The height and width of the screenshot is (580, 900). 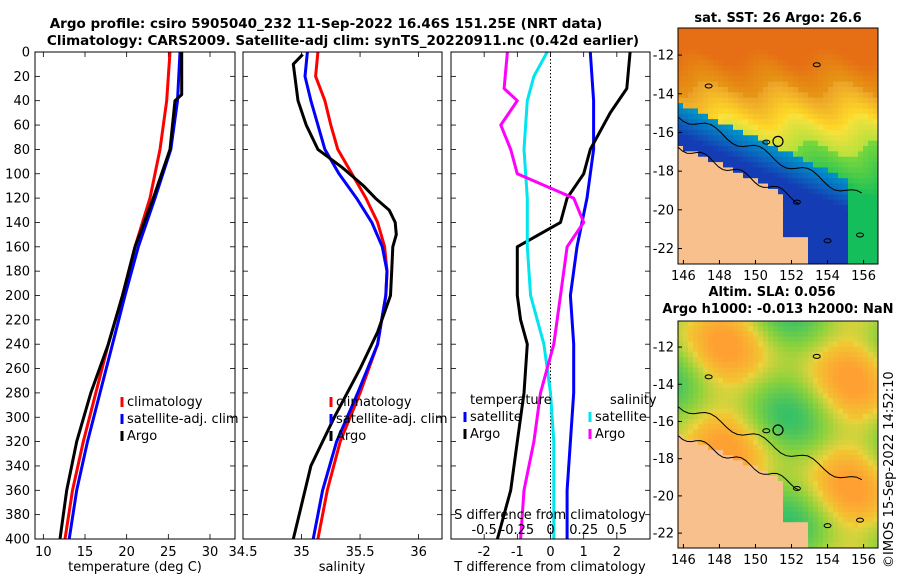 I want to click on x-tick-label: 10, so click(x=43, y=552).